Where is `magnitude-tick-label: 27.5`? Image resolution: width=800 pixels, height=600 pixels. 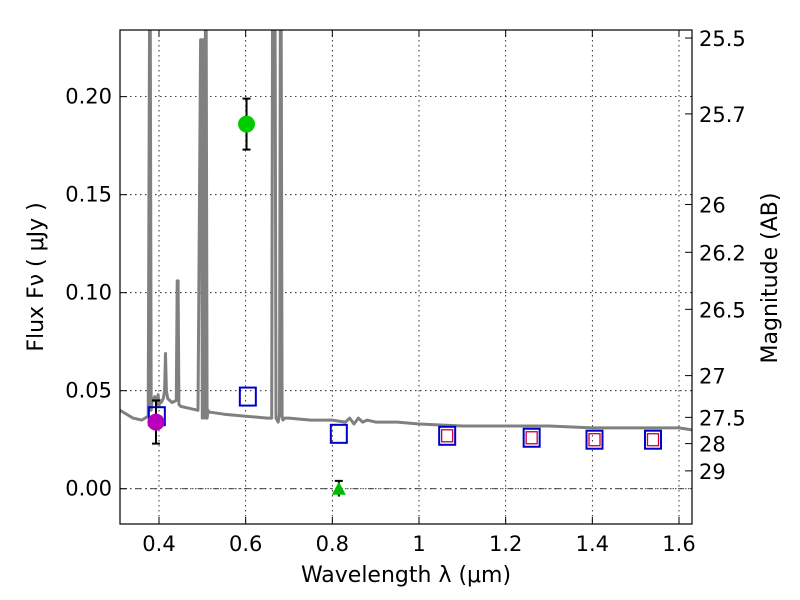 magnitude-tick-label: 27.5 is located at coordinates (722, 418).